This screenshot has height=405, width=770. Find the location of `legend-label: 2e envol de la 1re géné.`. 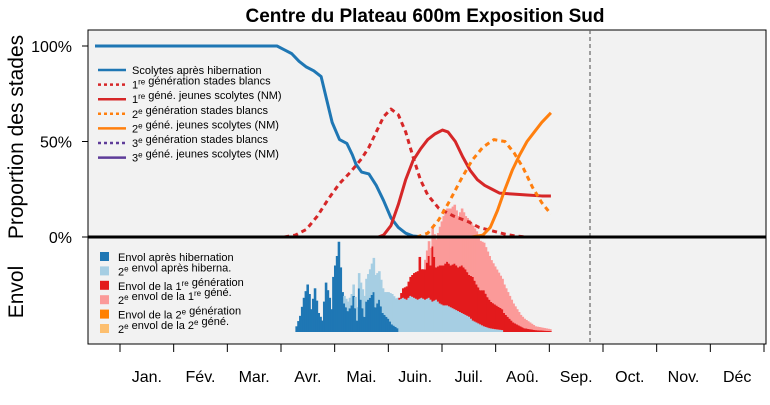

legend-label: 2e envol de la 1re géné. is located at coordinates (175, 297).